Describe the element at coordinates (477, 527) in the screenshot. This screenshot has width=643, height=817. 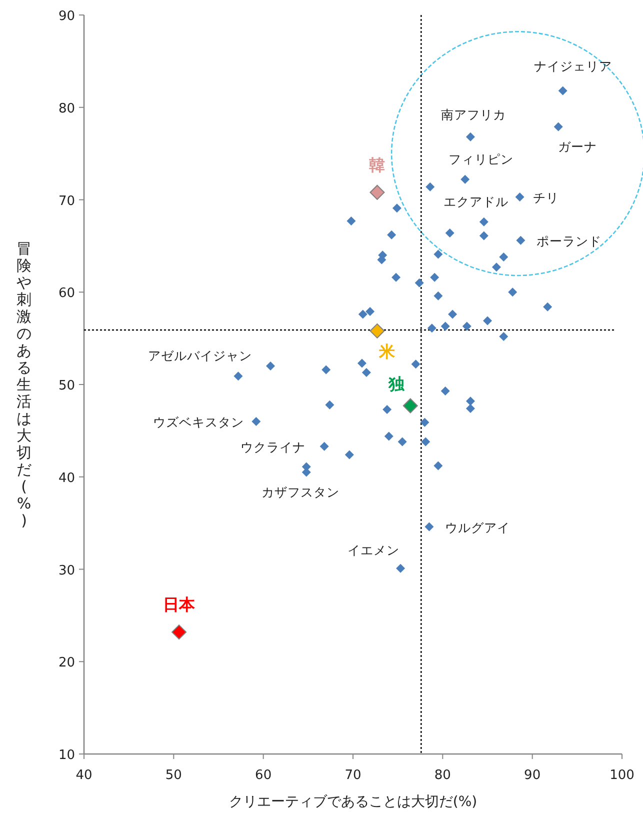
I see `annotation: ウルグアイ` at that location.